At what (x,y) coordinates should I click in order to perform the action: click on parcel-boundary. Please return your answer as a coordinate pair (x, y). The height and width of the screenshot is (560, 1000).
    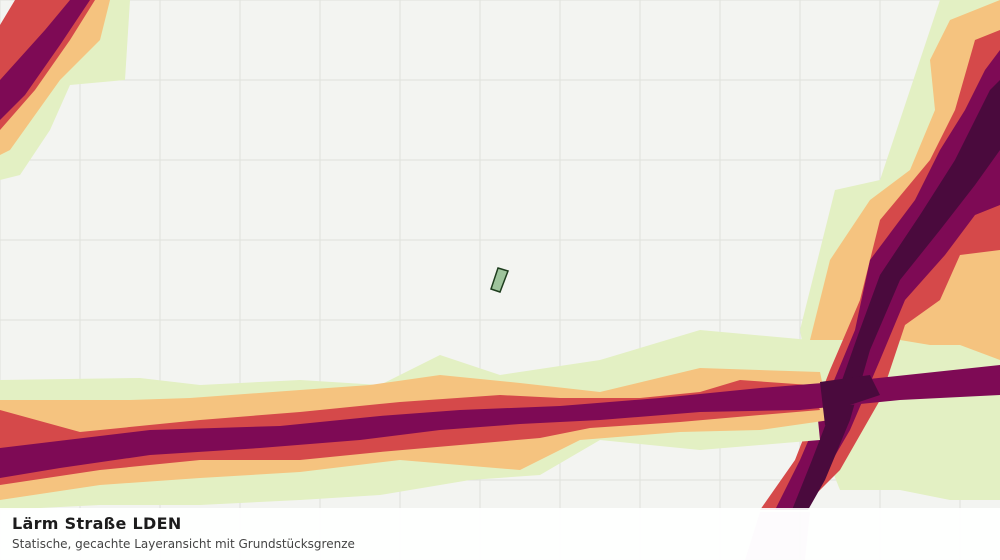
    Looking at the image, I should click on (499, 280).